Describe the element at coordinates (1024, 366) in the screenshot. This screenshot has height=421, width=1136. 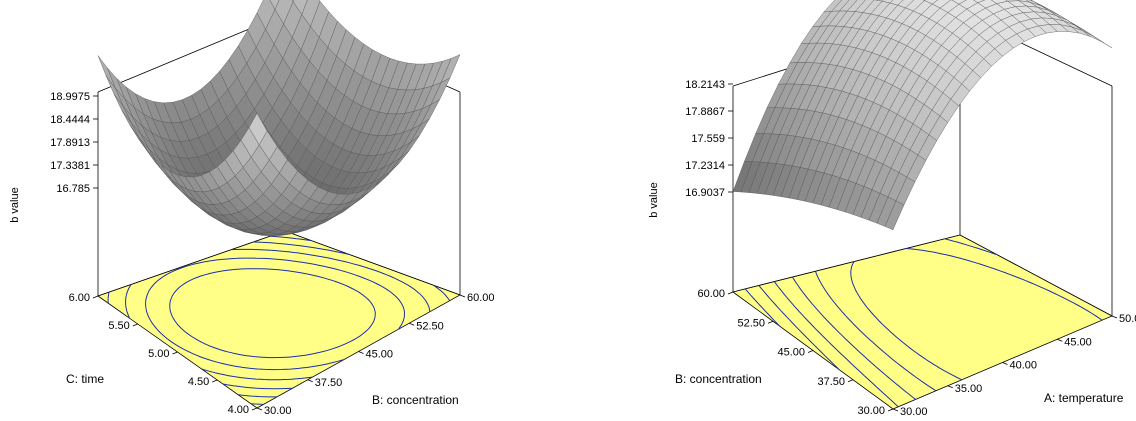
I see `y-tick-label: 40.00` at that location.